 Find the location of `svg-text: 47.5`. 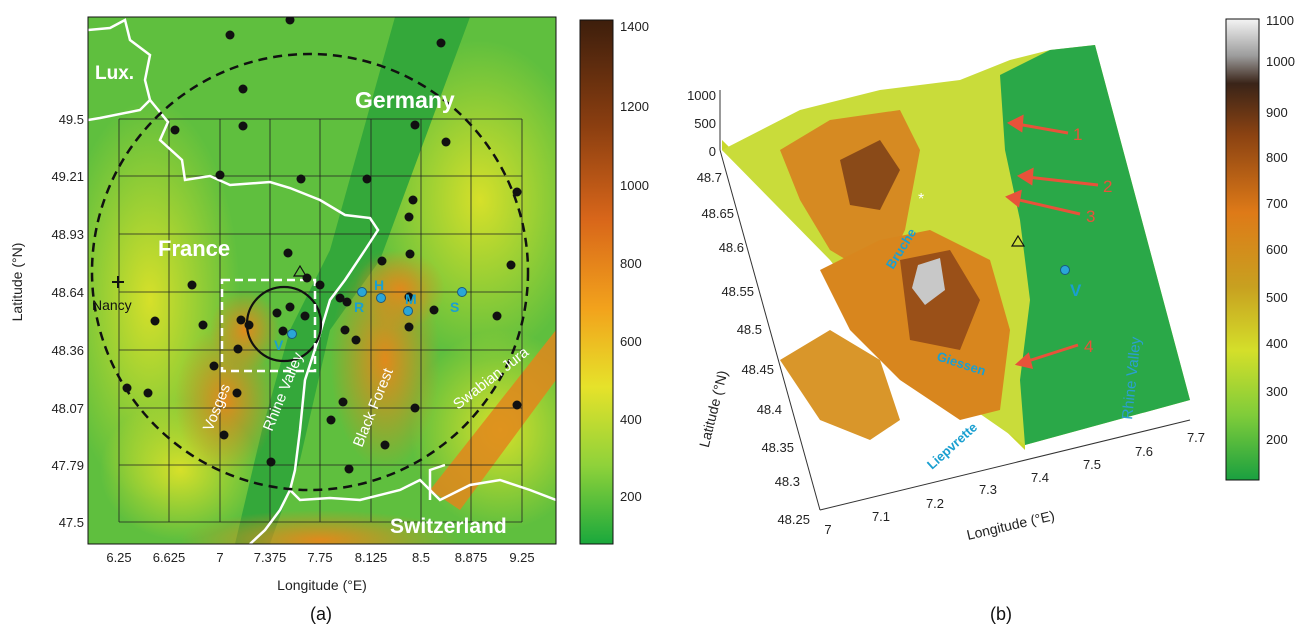

svg-text: 47.5 is located at coordinates (71, 522).